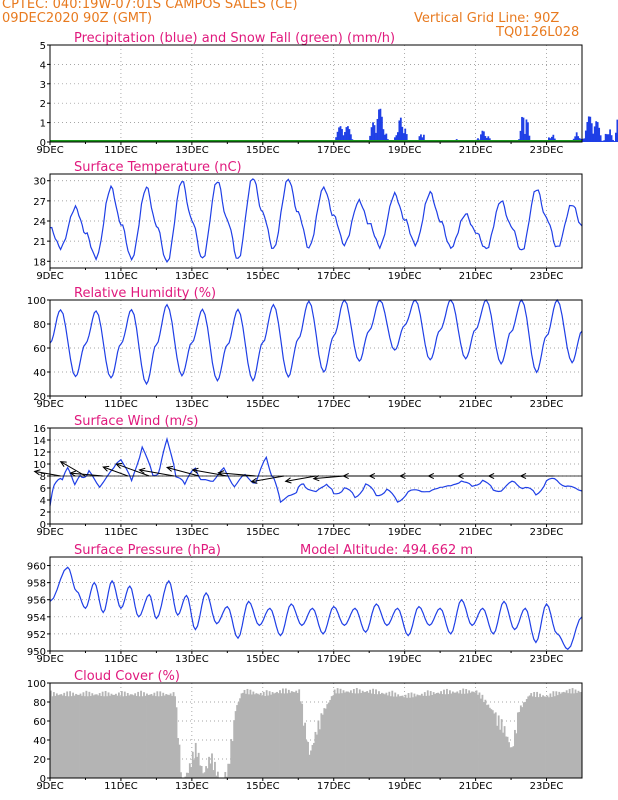  Describe the element at coordinates (43, 513) in the screenshot. I see `y-tick-label: 2` at that location.